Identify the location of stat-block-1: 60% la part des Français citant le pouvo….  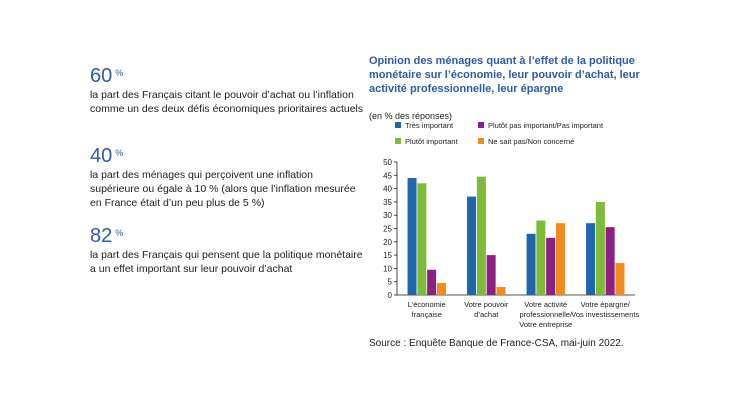
(227, 90).